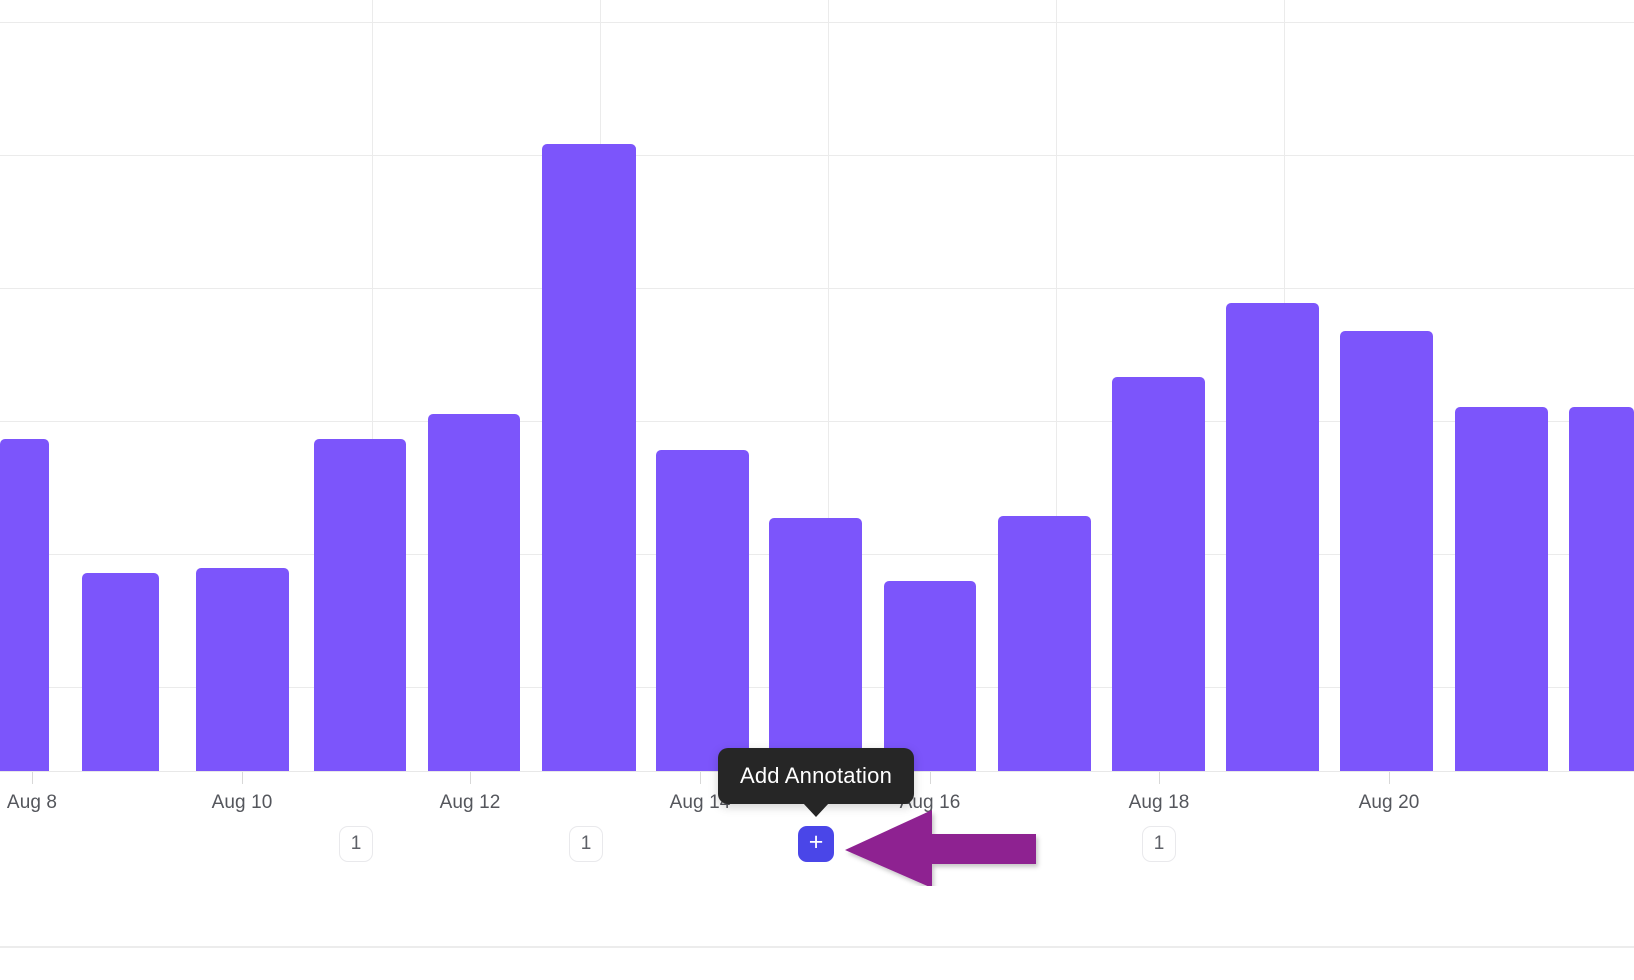 This screenshot has height=980, width=1634. Describe the element at coordinates (816, 810) in the screenshot. I see `tooltip-pointer-icon` at that location.